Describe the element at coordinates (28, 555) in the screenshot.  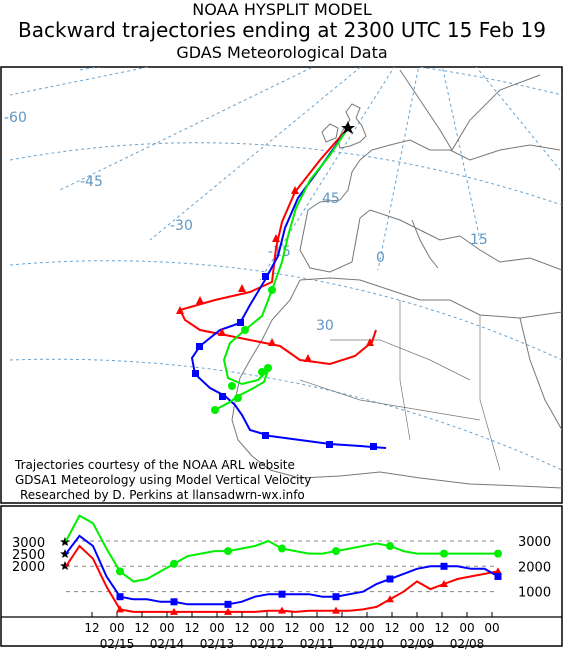
I see `start-height-label: 2500` at that location.